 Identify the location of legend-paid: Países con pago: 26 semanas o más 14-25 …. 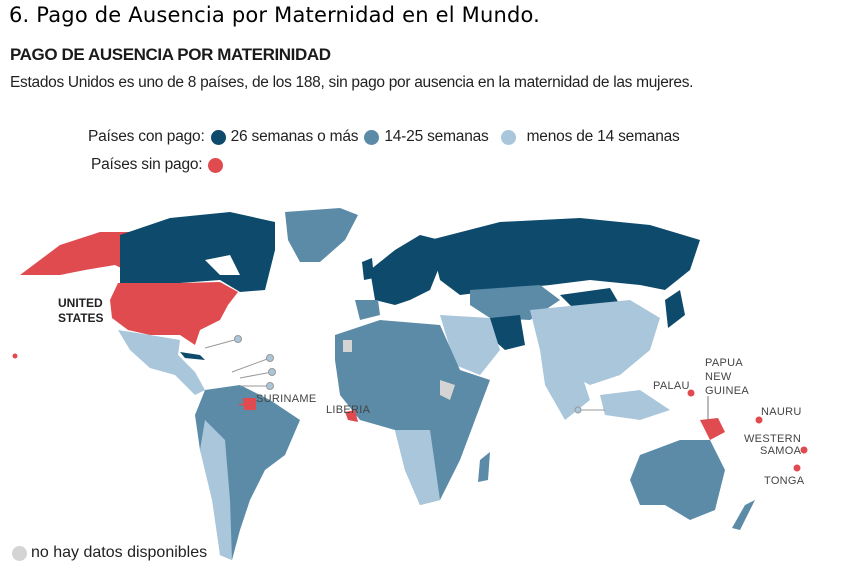
(384, 137).